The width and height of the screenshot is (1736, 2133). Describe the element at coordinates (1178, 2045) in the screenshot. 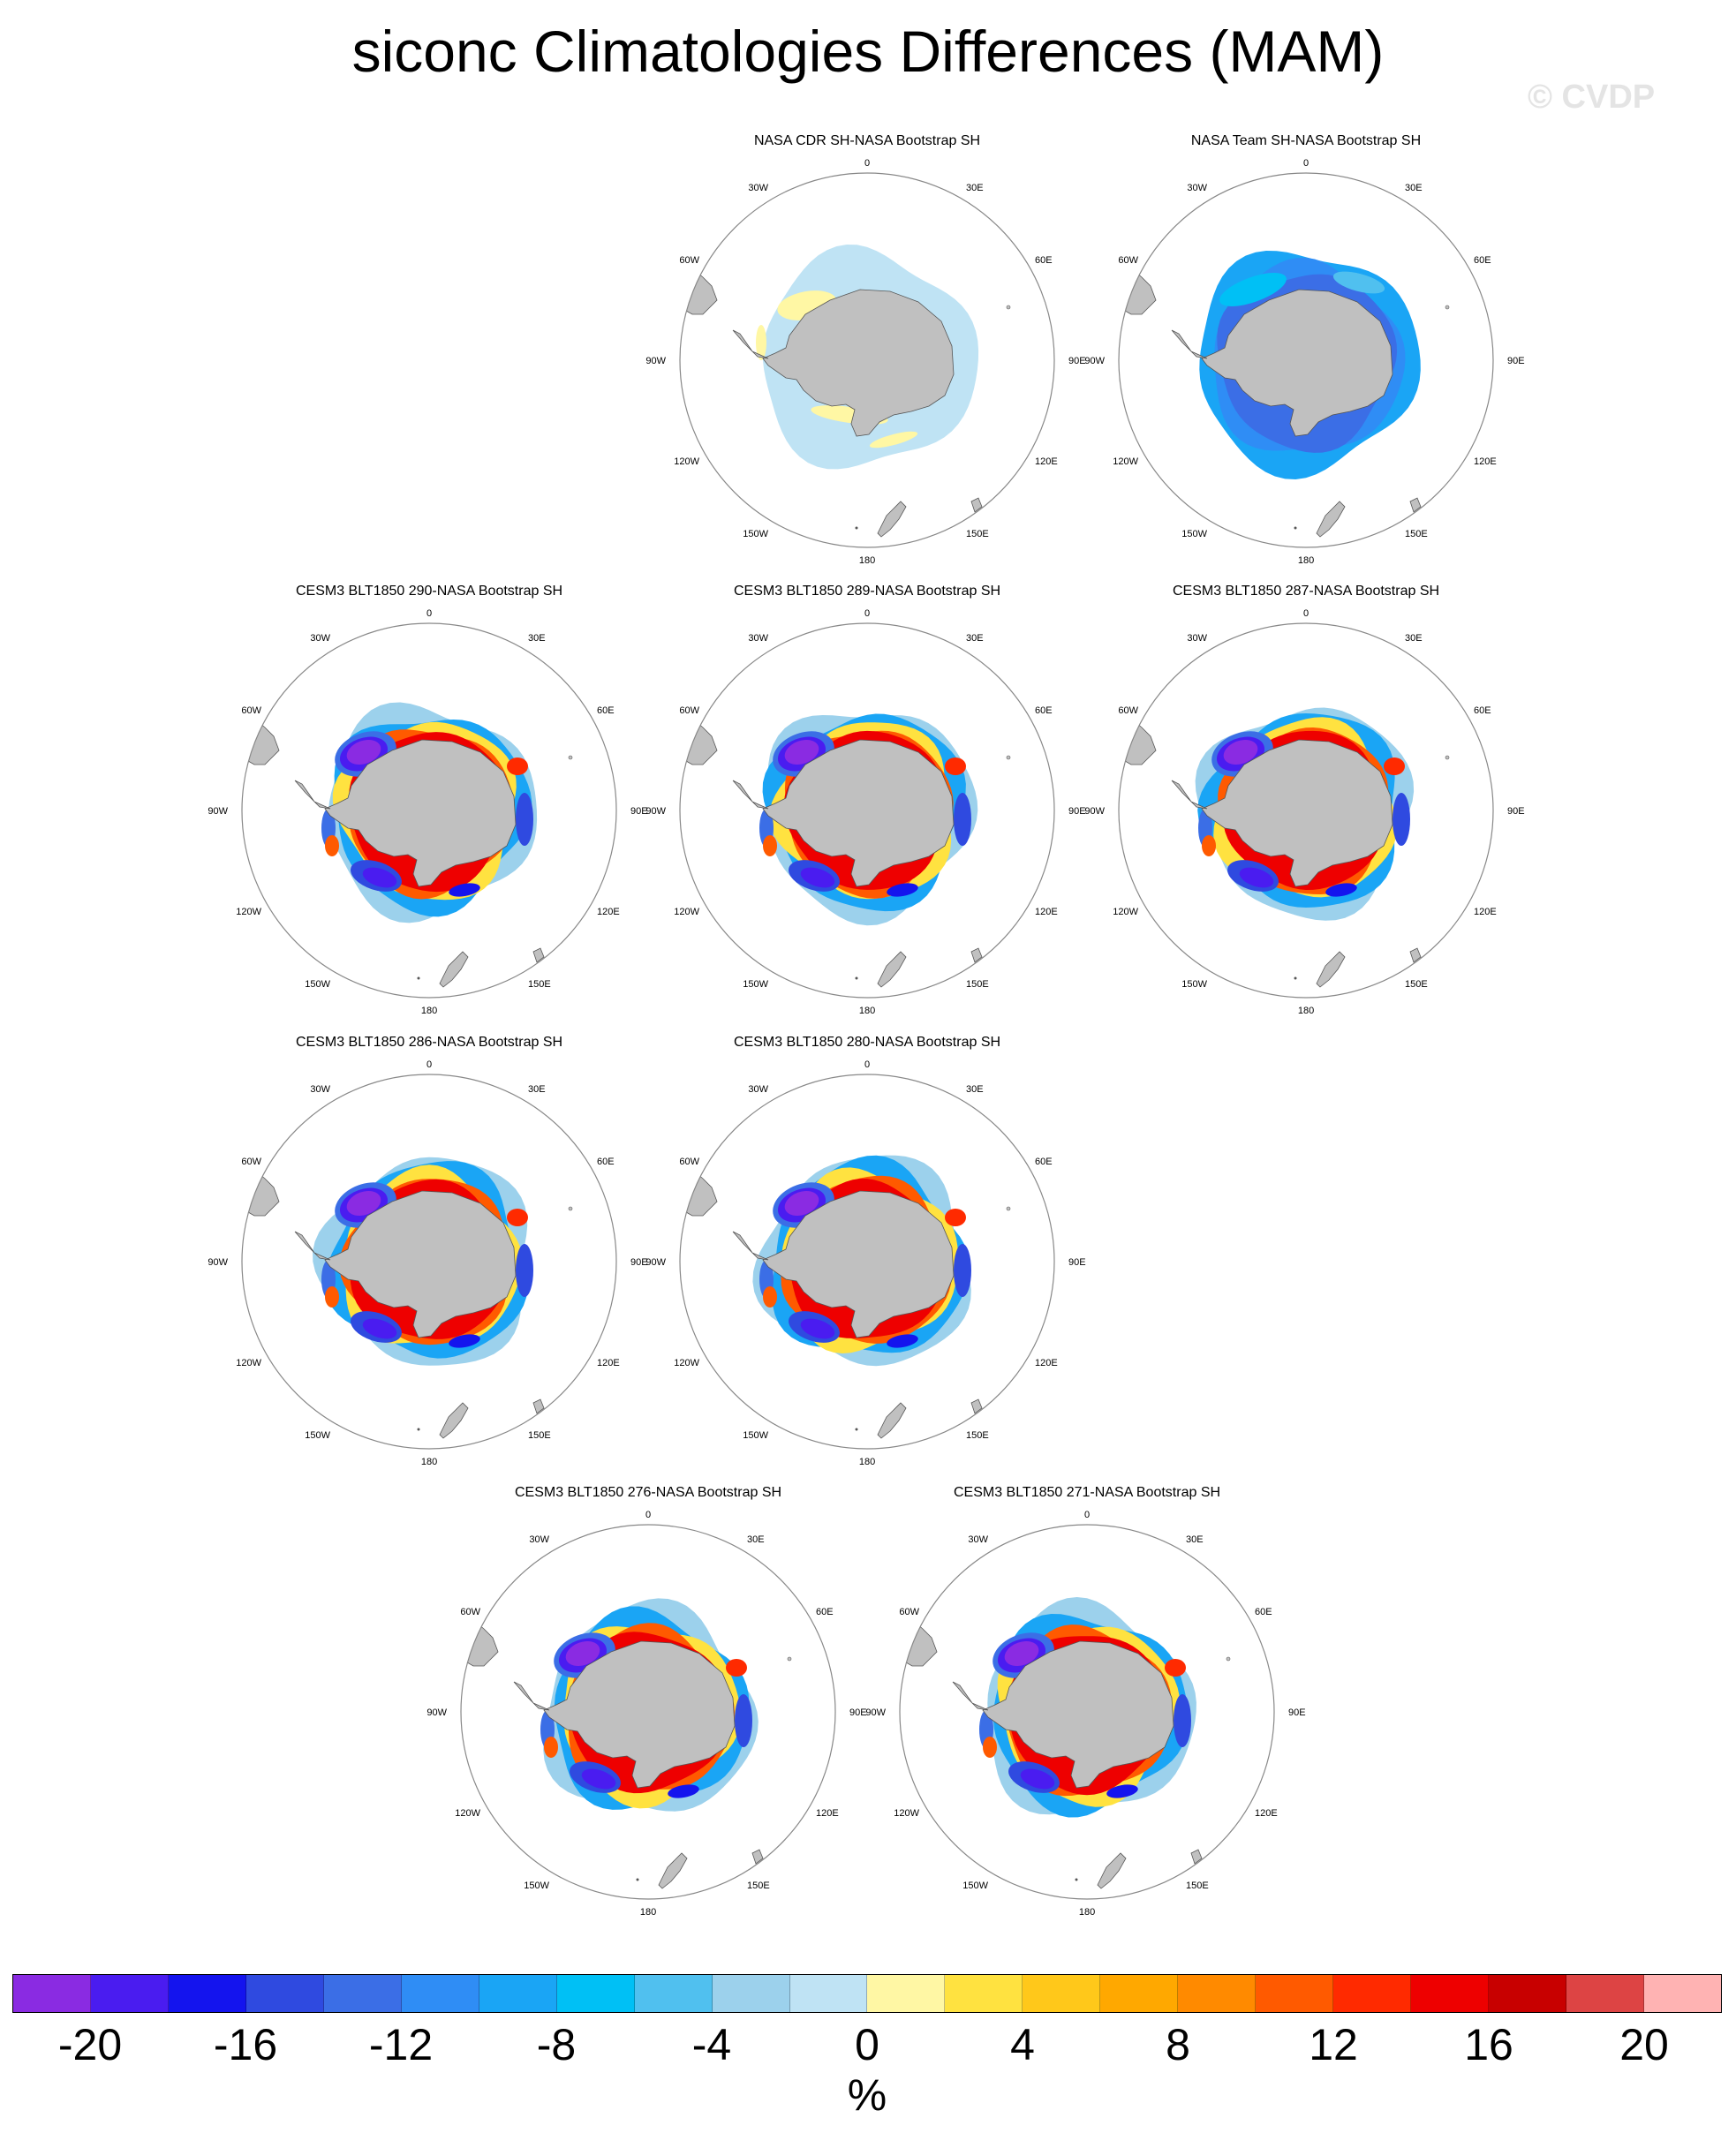

I see `colorbar-tick-label: 8` at that location.